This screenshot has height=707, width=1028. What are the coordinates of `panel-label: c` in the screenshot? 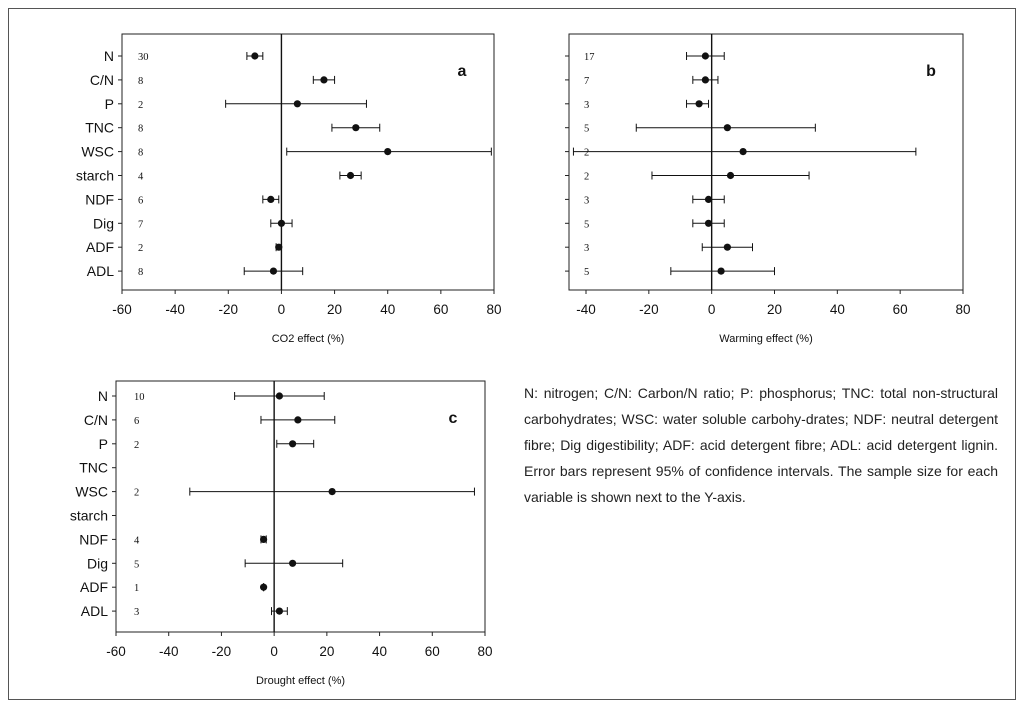 It's located at (453, 418).